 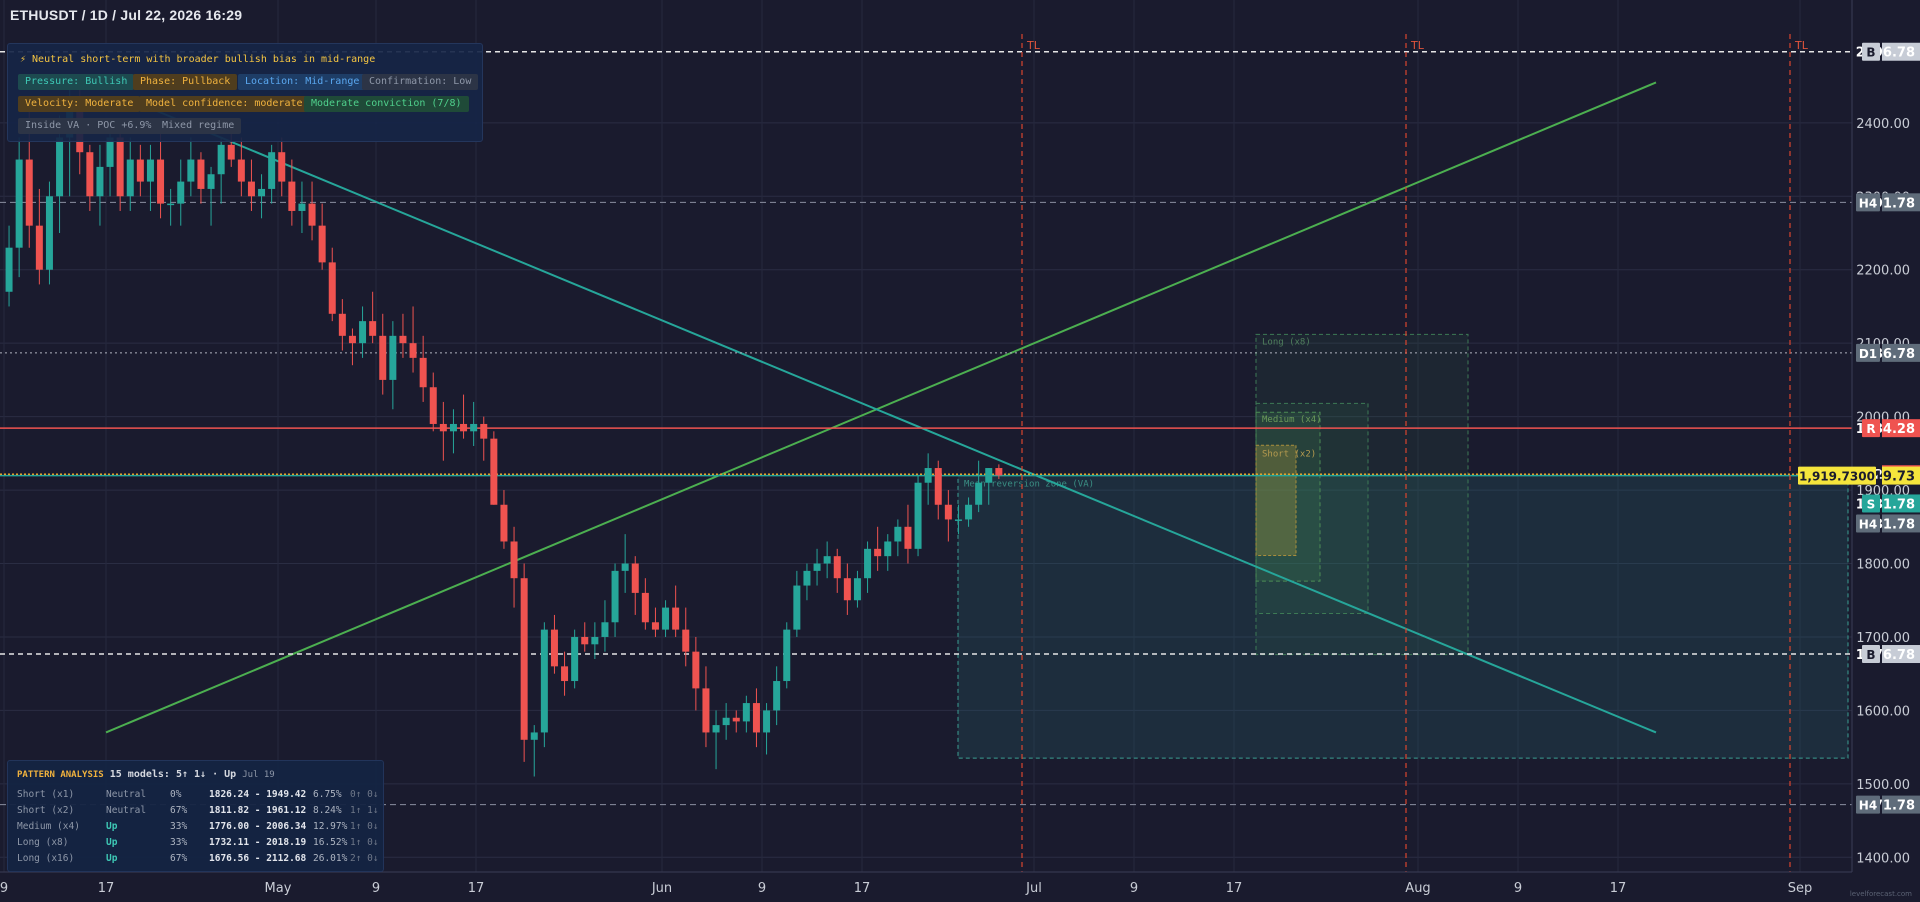 I want to click on pattern-range: 1732.11 - 2018.19, so click(x=258, y=842).